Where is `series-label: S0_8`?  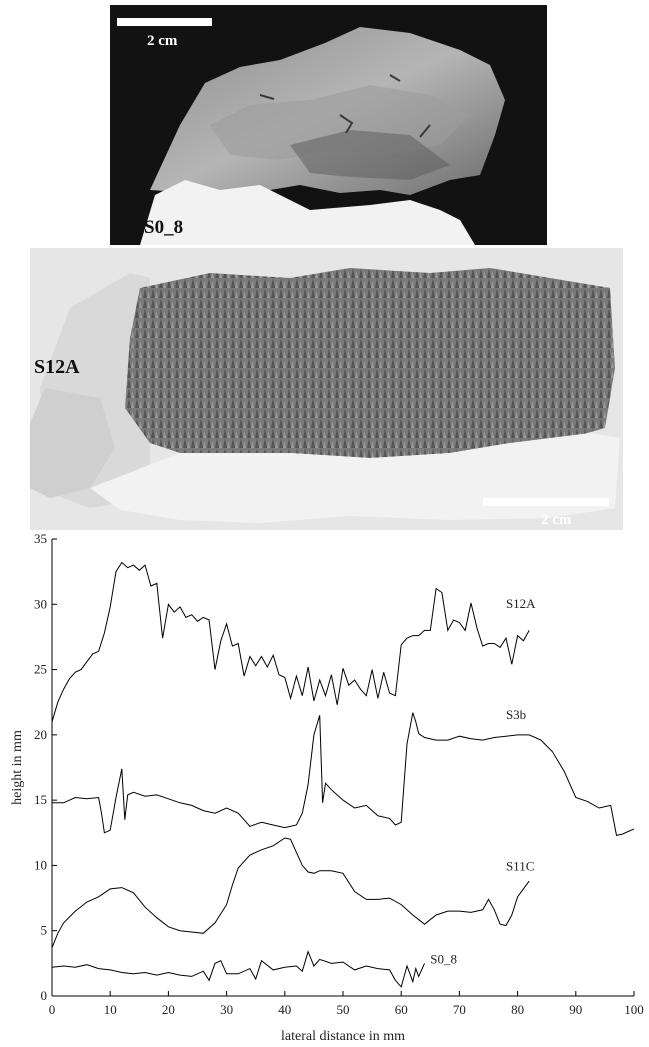 series-label: S0_8 is located at coordinates (443, 958).